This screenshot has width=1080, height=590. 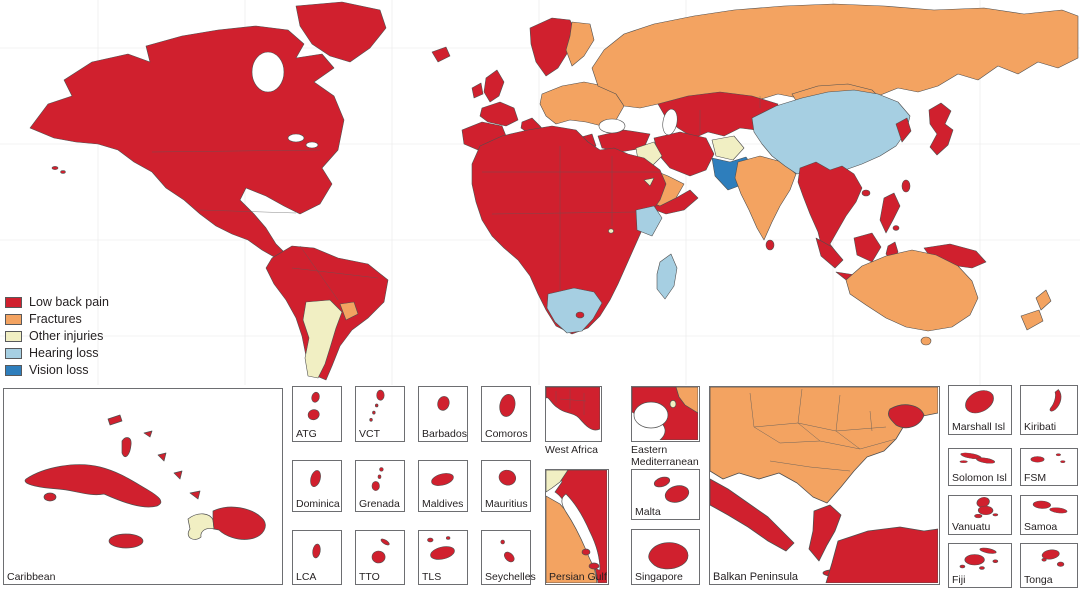 I want to click on region-taiwan, so click(x=906, y=186).